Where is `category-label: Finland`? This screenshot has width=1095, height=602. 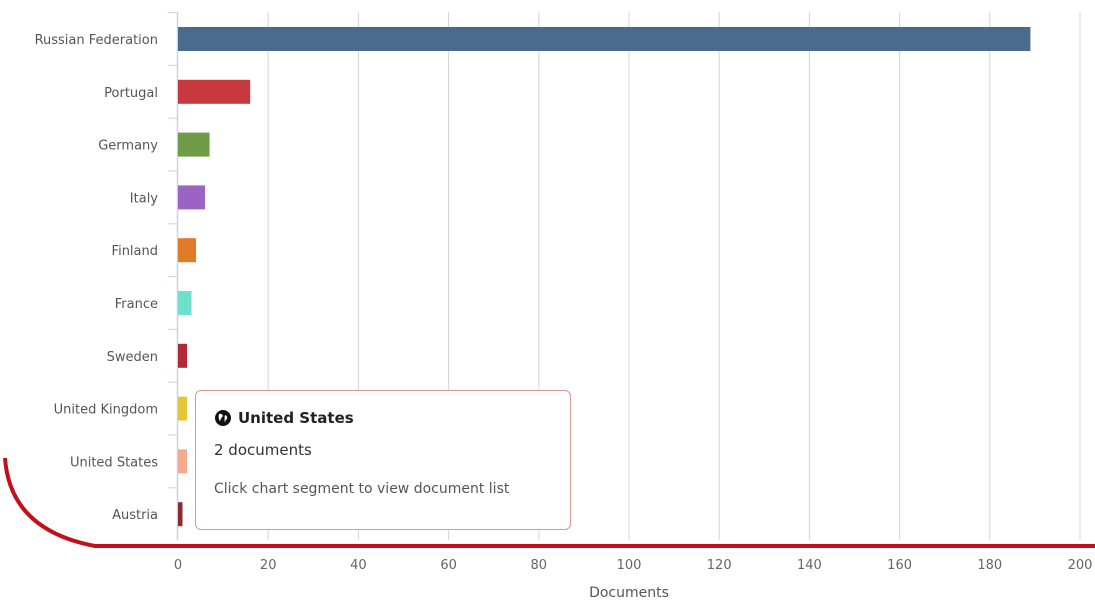
category-label: Finland is located at coordinates (135, 251).